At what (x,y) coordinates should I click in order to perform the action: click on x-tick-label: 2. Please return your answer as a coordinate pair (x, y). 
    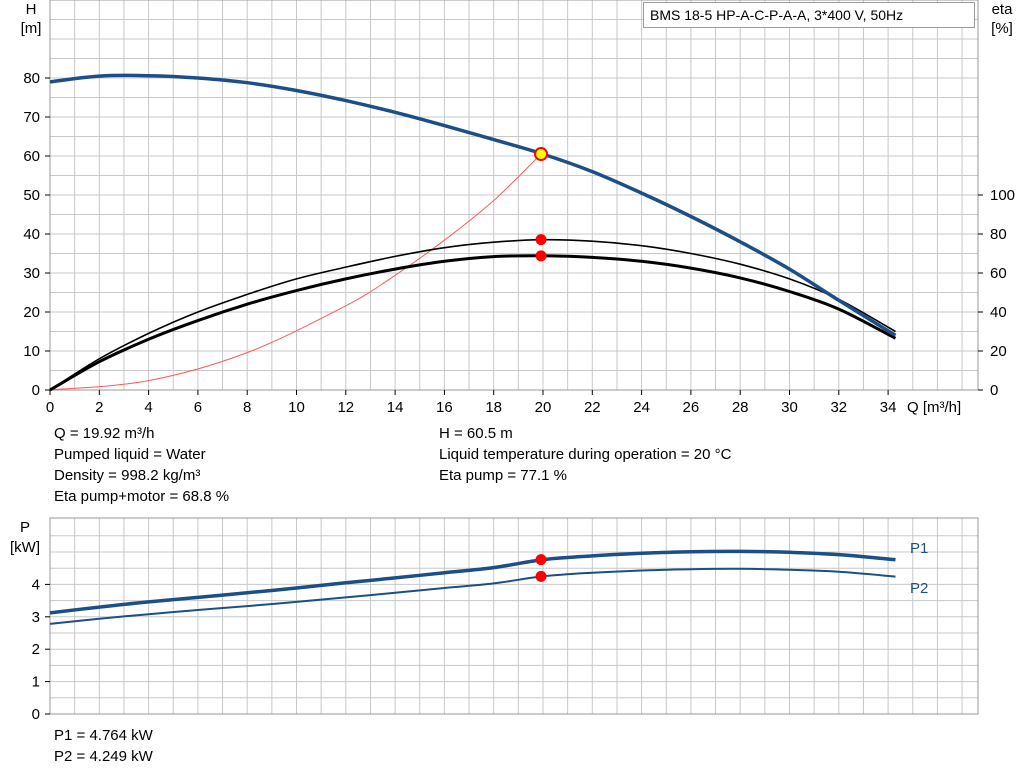
    Looking at the image, I should click on (99, 407).